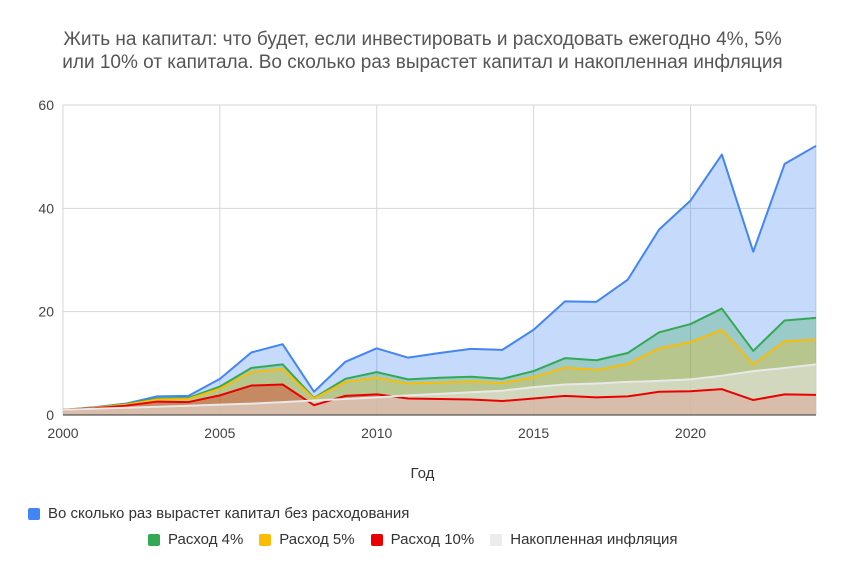 The height and width of the screenshot is (575, 845). I want to click on x-tick-label: 2020, so click(690, 433).